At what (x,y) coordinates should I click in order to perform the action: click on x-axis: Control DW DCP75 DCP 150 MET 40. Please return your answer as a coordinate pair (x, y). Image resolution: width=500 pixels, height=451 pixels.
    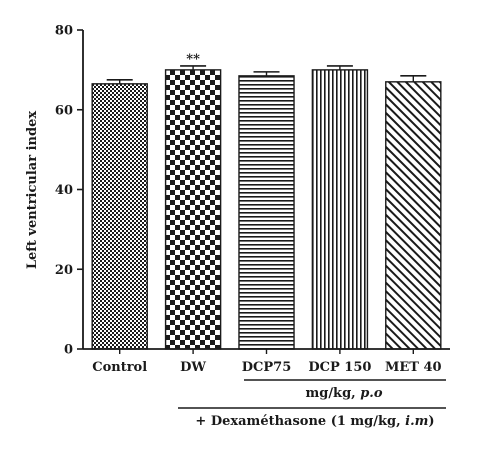
    Looking at the image, I should click on (266, 361).